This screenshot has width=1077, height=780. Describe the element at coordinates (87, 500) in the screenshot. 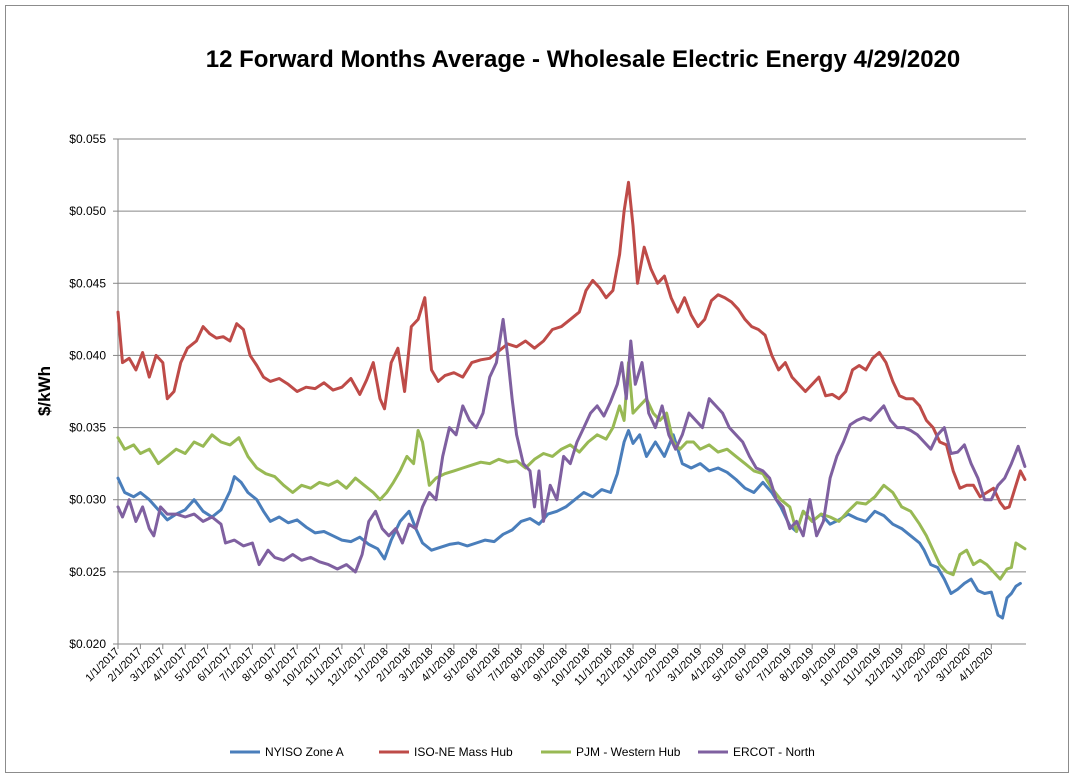

I see `y-tick-label: $0.030` at that location.